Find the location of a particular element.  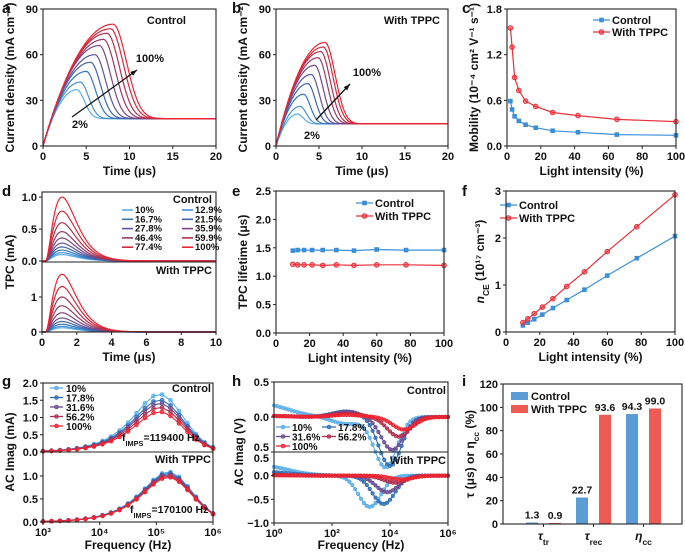

bar-value-label: 1.3 is located at coordinates (532, 515).